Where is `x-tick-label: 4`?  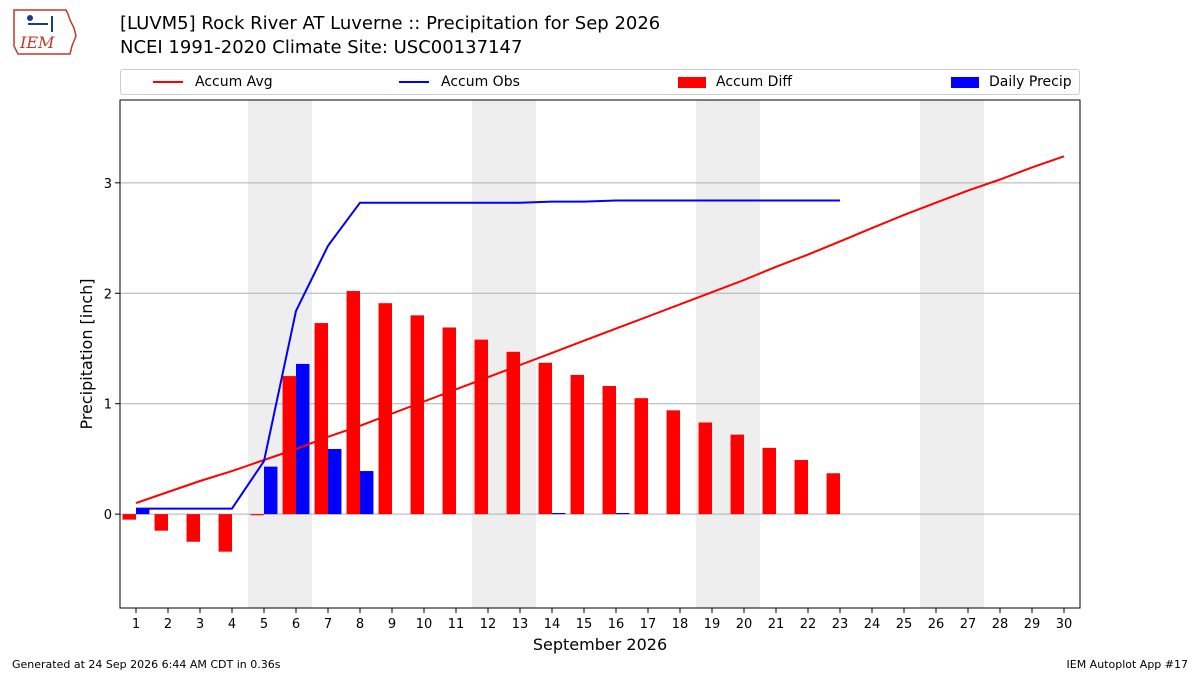 x-tick-label: 4 is located at coordinates (232, 624).